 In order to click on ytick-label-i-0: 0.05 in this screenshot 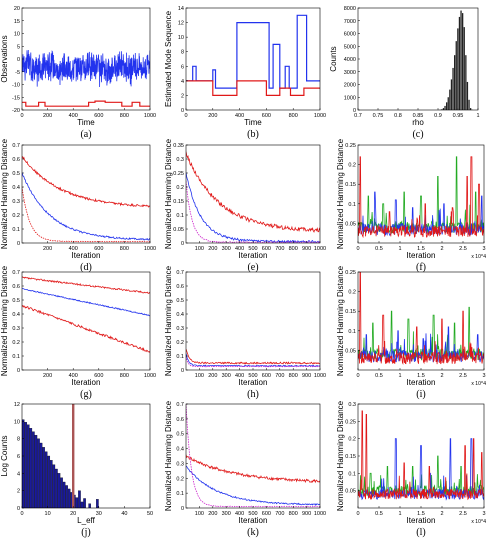, I will do `click(350, 351)`.